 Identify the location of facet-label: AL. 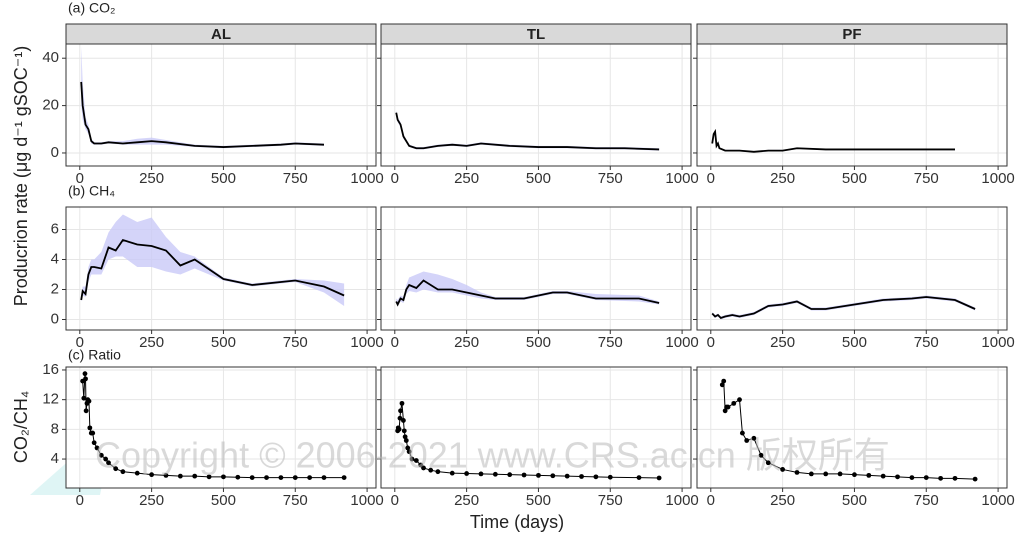
(221, 34).